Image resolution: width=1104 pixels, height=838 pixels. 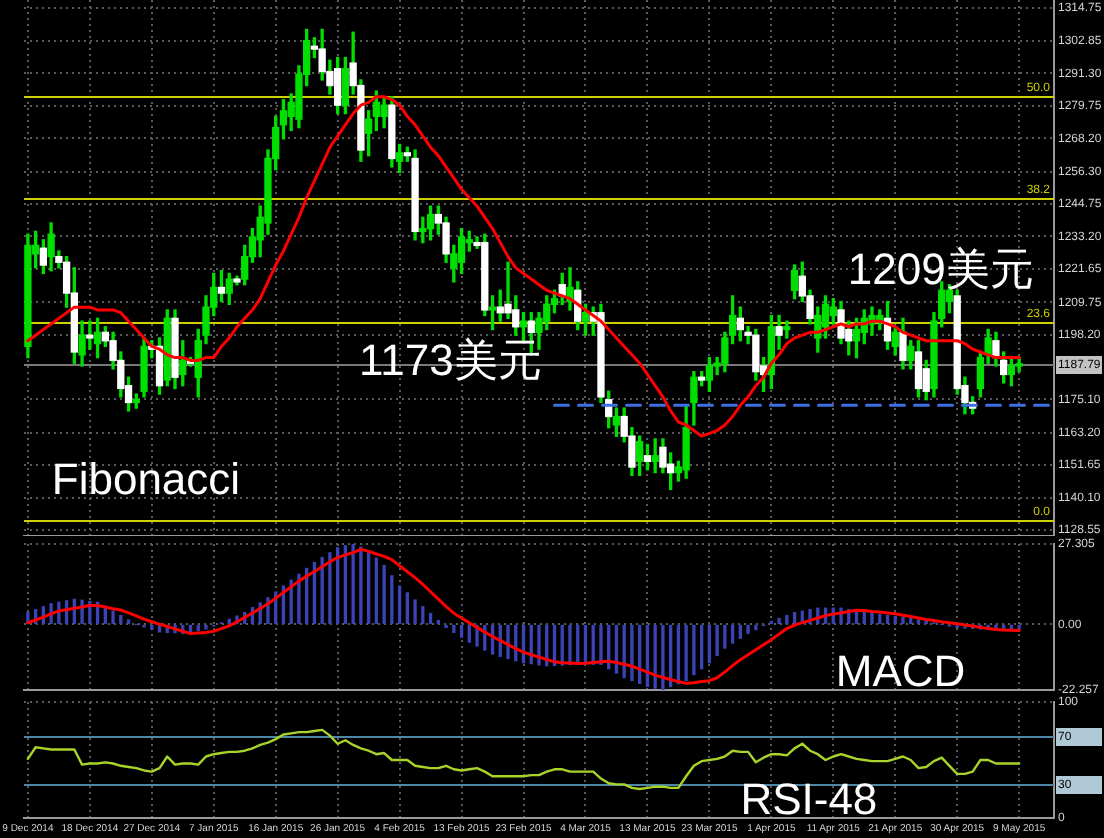 I want to click on annotation: Fibonacci, so click(x=146, y=479).